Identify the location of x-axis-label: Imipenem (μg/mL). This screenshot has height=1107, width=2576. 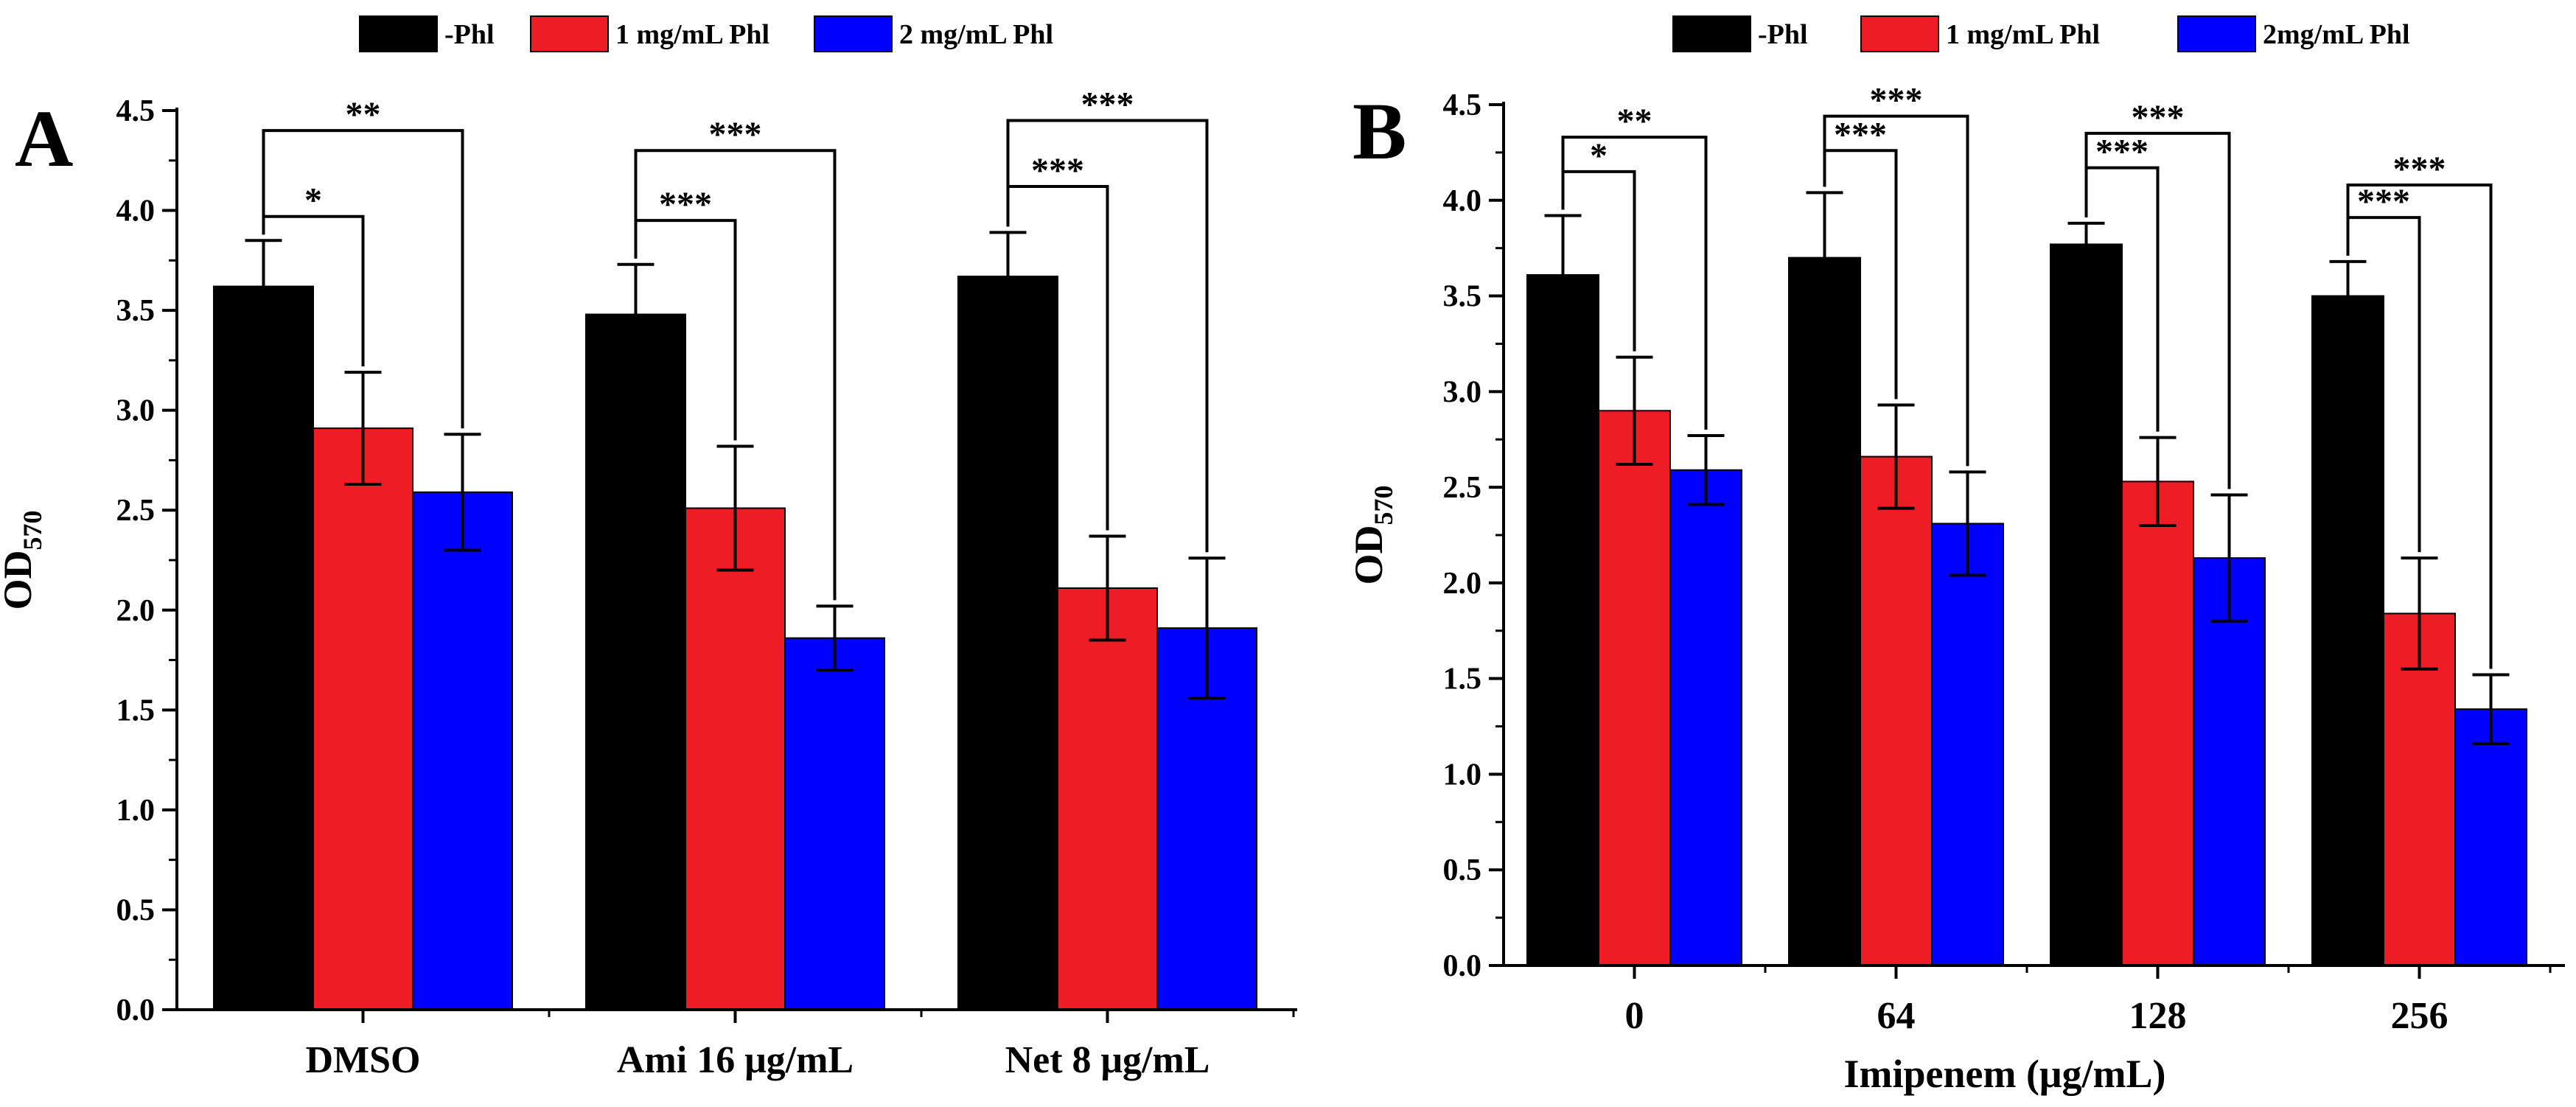
(2004, 1074).